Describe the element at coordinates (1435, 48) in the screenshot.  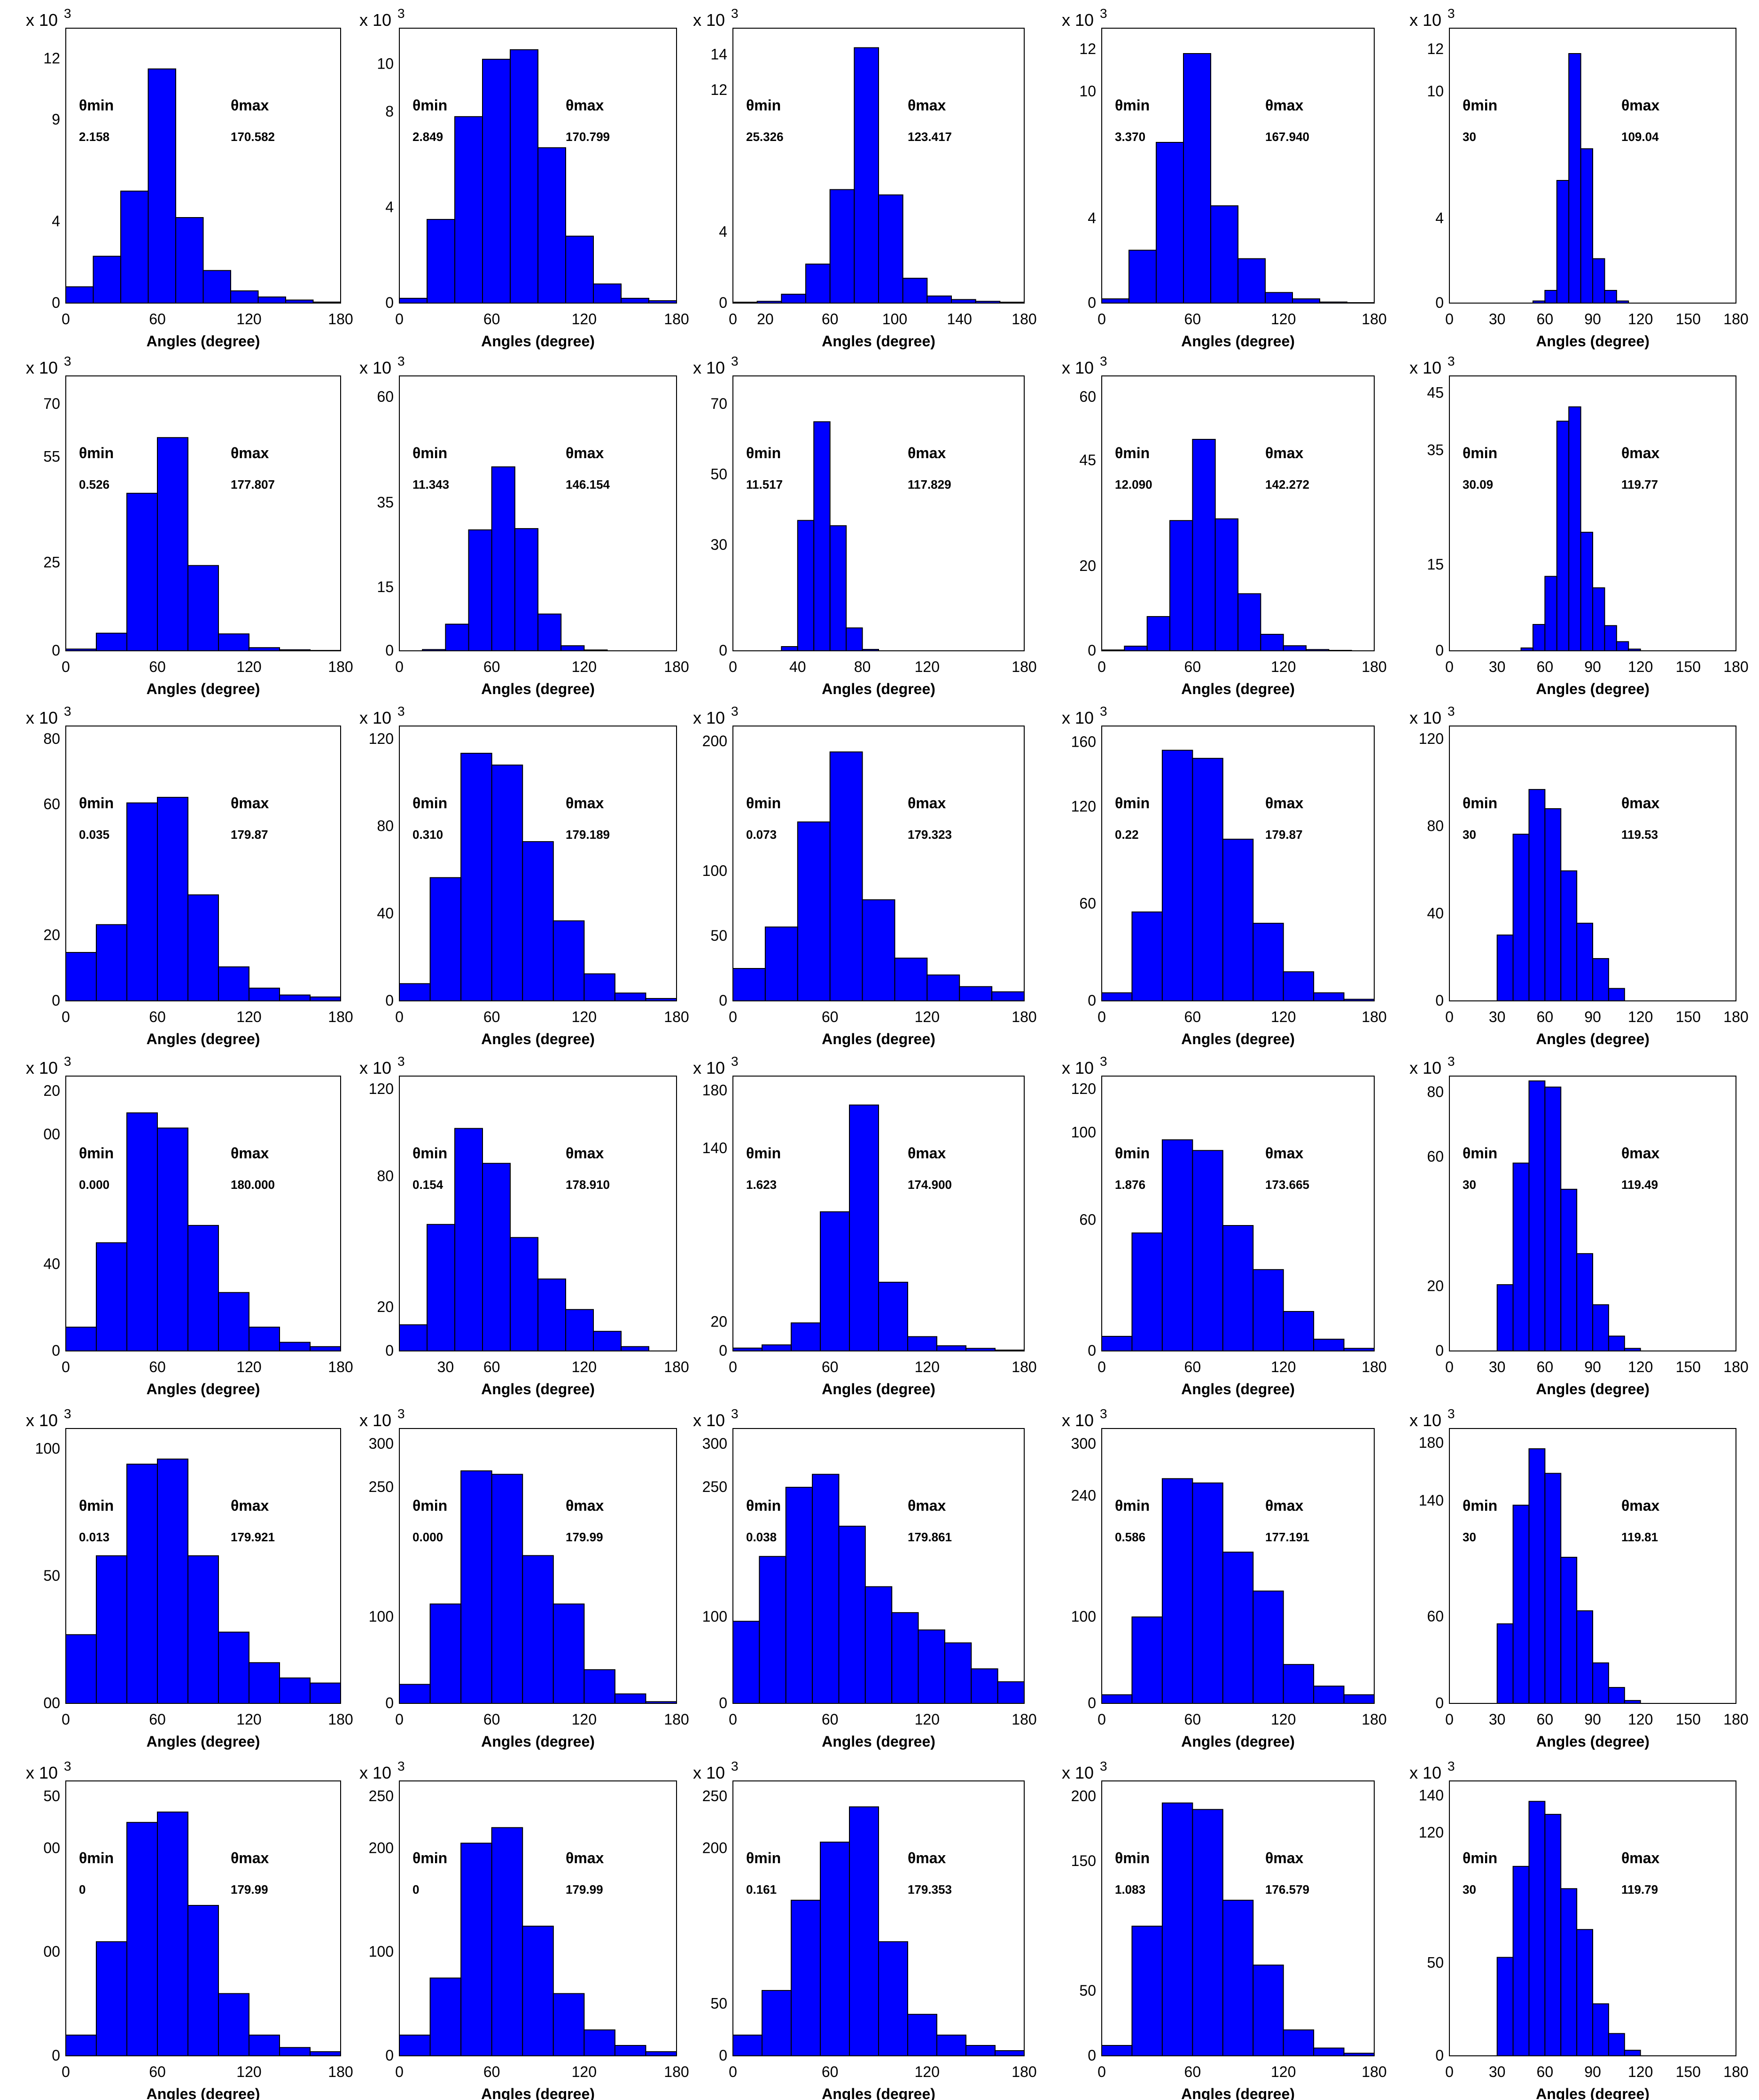
I see `y-tick-label: 12` at that location.